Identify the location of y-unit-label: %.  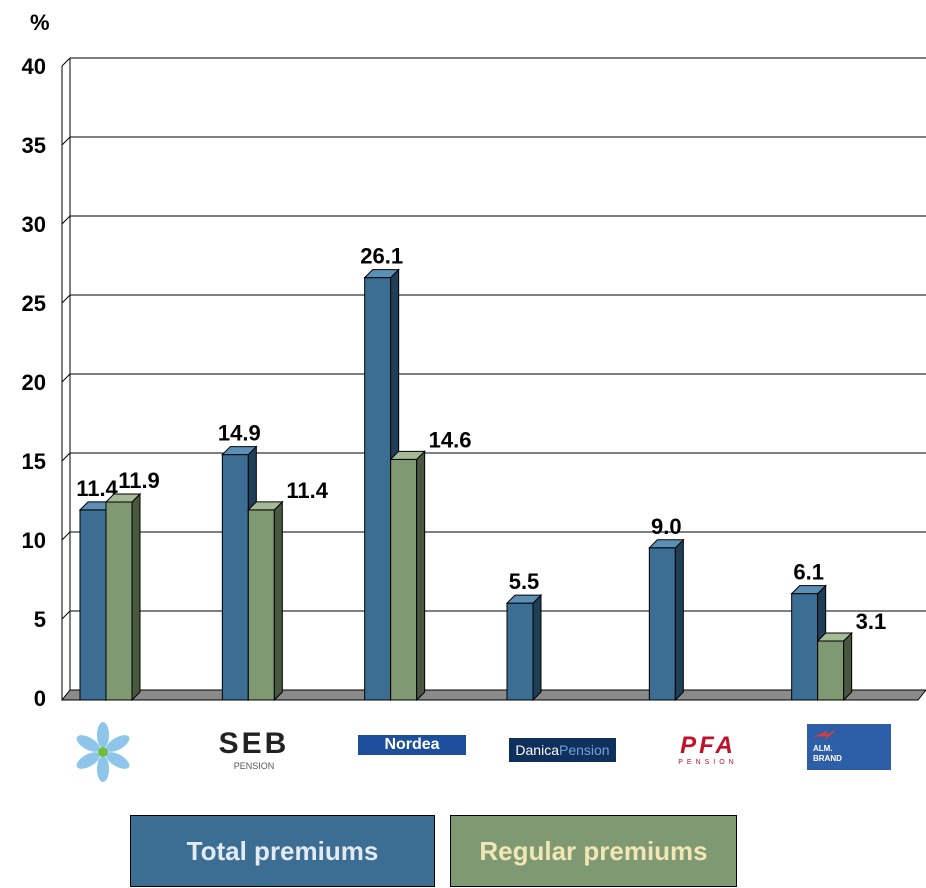
(40, 22).